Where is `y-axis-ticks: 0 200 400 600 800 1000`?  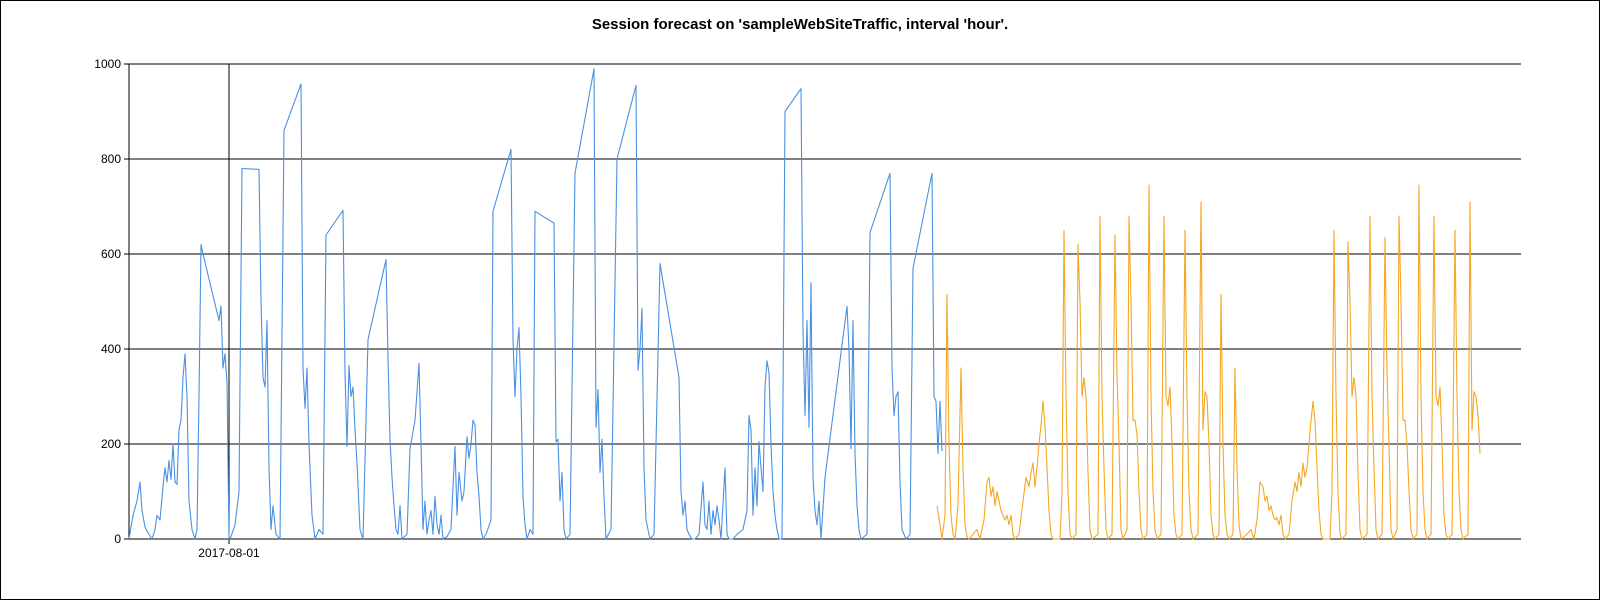 y-axis-ticks: 0 200 400 600 800 1000 is located at coordinates (111, 301).